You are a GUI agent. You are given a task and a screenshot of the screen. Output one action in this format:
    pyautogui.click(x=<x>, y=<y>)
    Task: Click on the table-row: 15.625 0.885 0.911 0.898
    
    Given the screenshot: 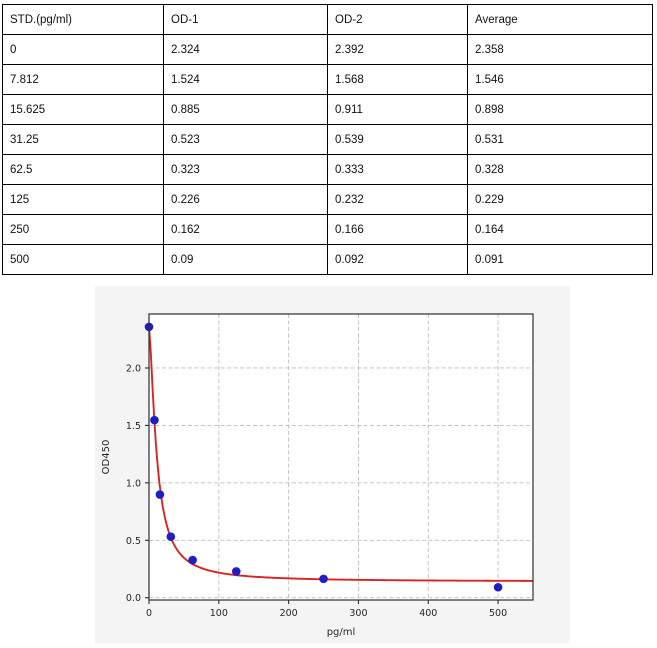 What is the action you would take?
    pyautogui.click(x=327, y=109)
    